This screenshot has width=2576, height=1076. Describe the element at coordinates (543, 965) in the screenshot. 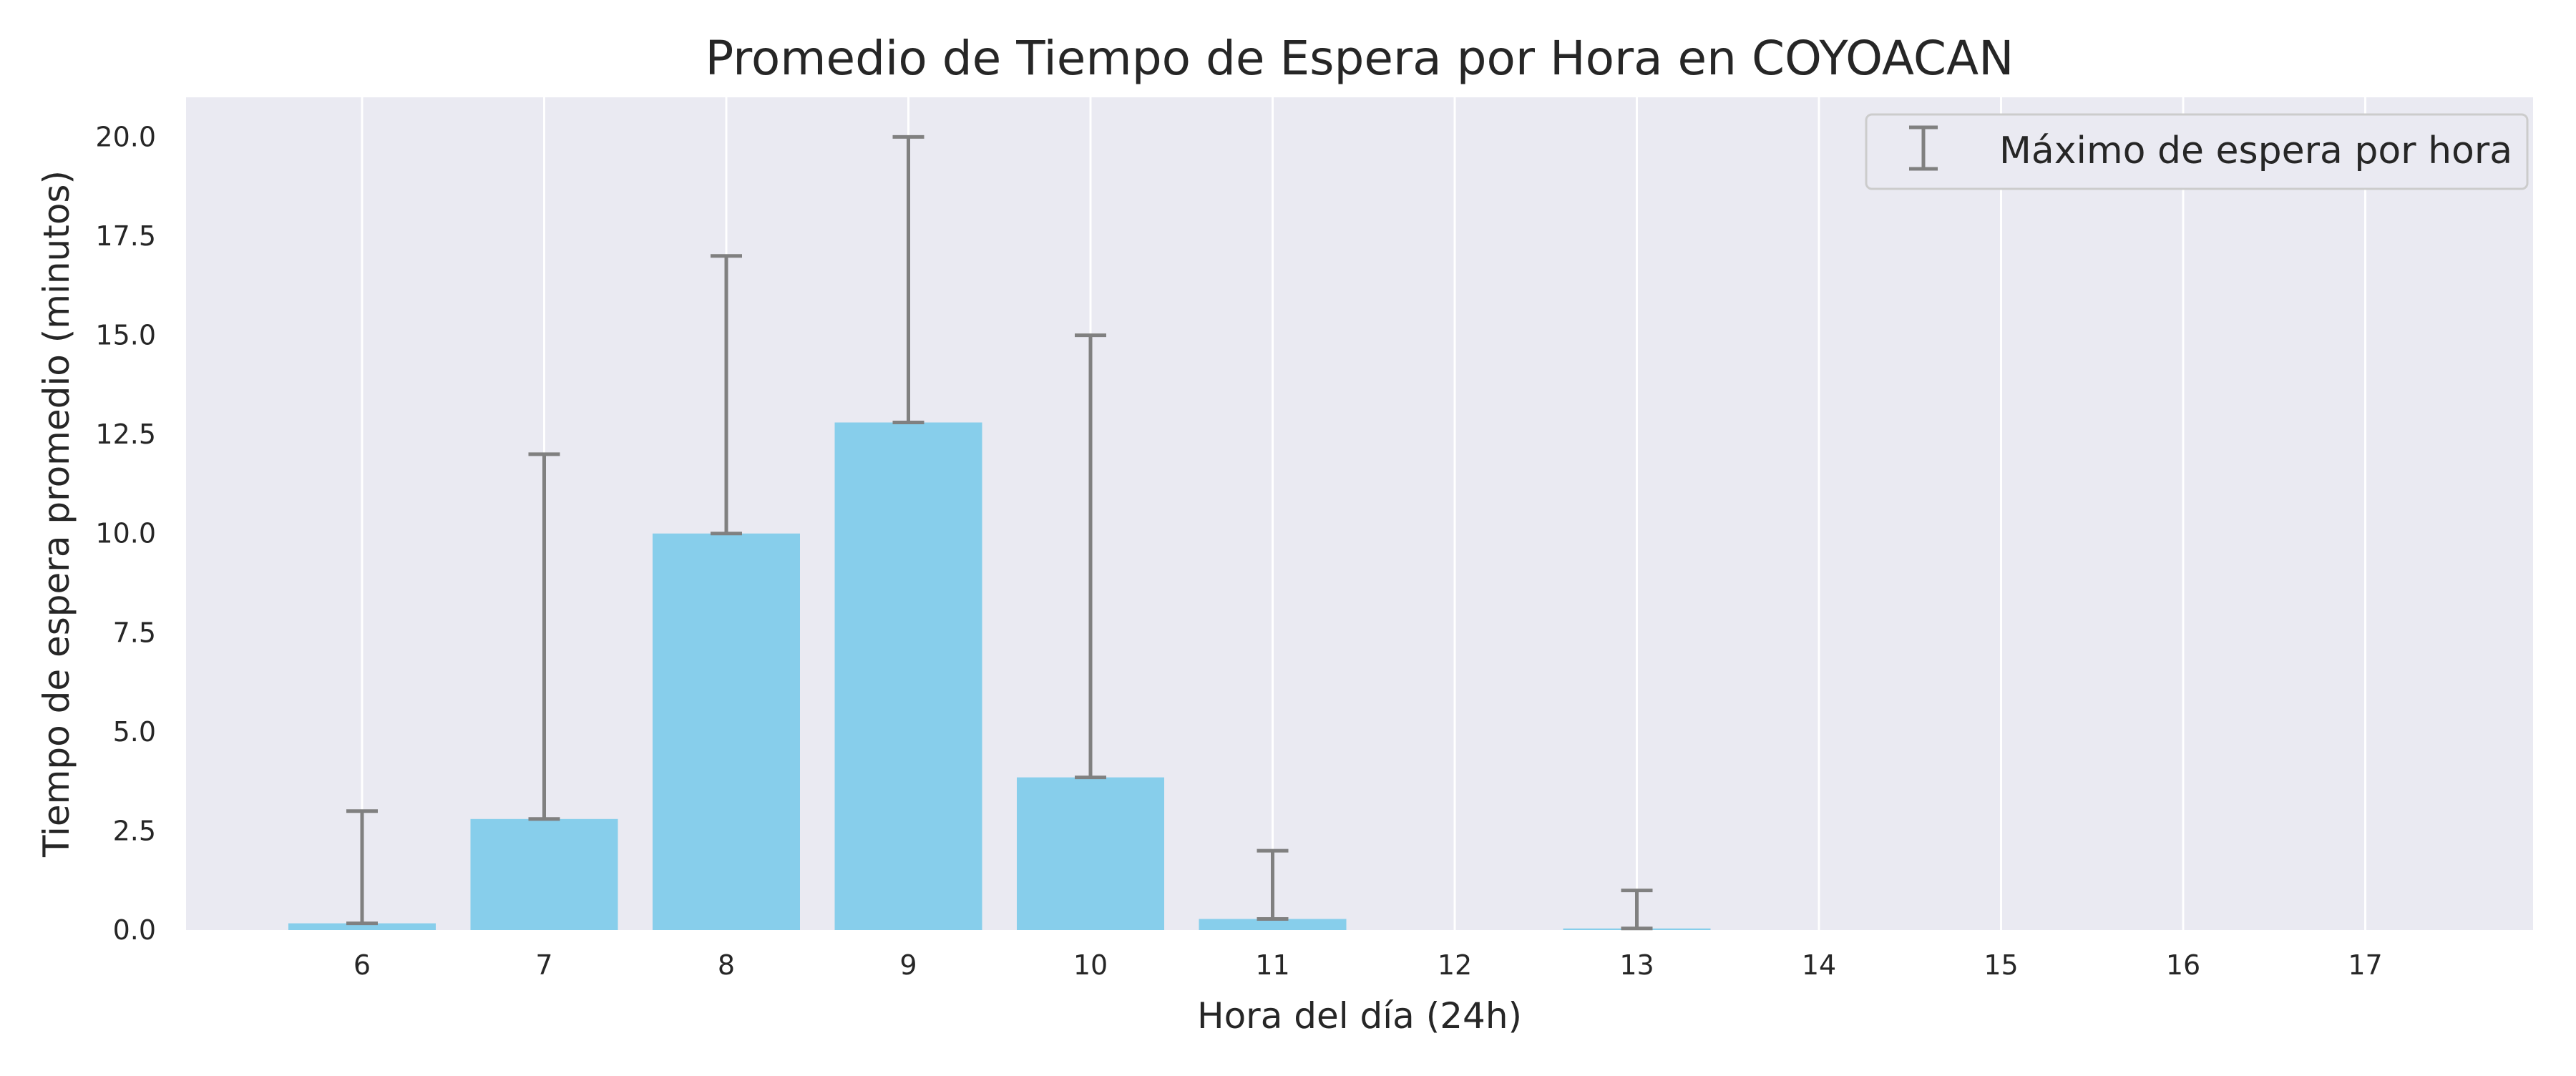

I see `x-tick-label: 7` at that location.